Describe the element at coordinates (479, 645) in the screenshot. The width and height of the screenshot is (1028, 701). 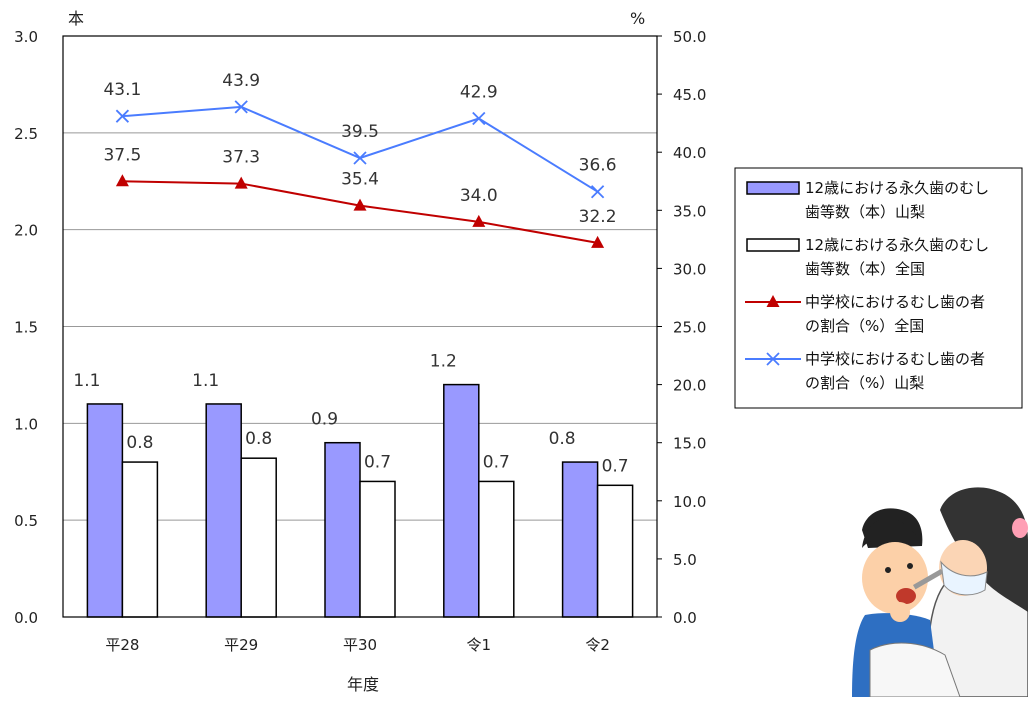
I see `x-tick-label: 令1` at that location.